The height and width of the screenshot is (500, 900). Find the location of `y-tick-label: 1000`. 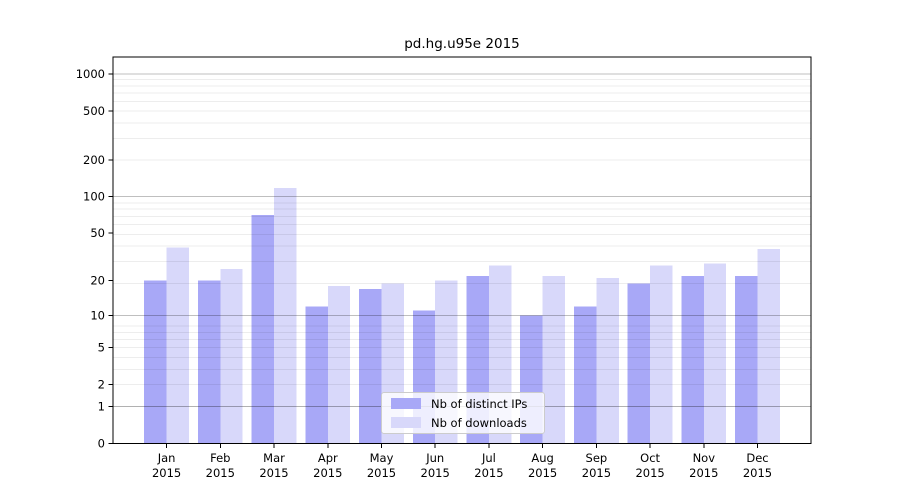

y-tick-label: 1000 is located at coordinates (90, 74).